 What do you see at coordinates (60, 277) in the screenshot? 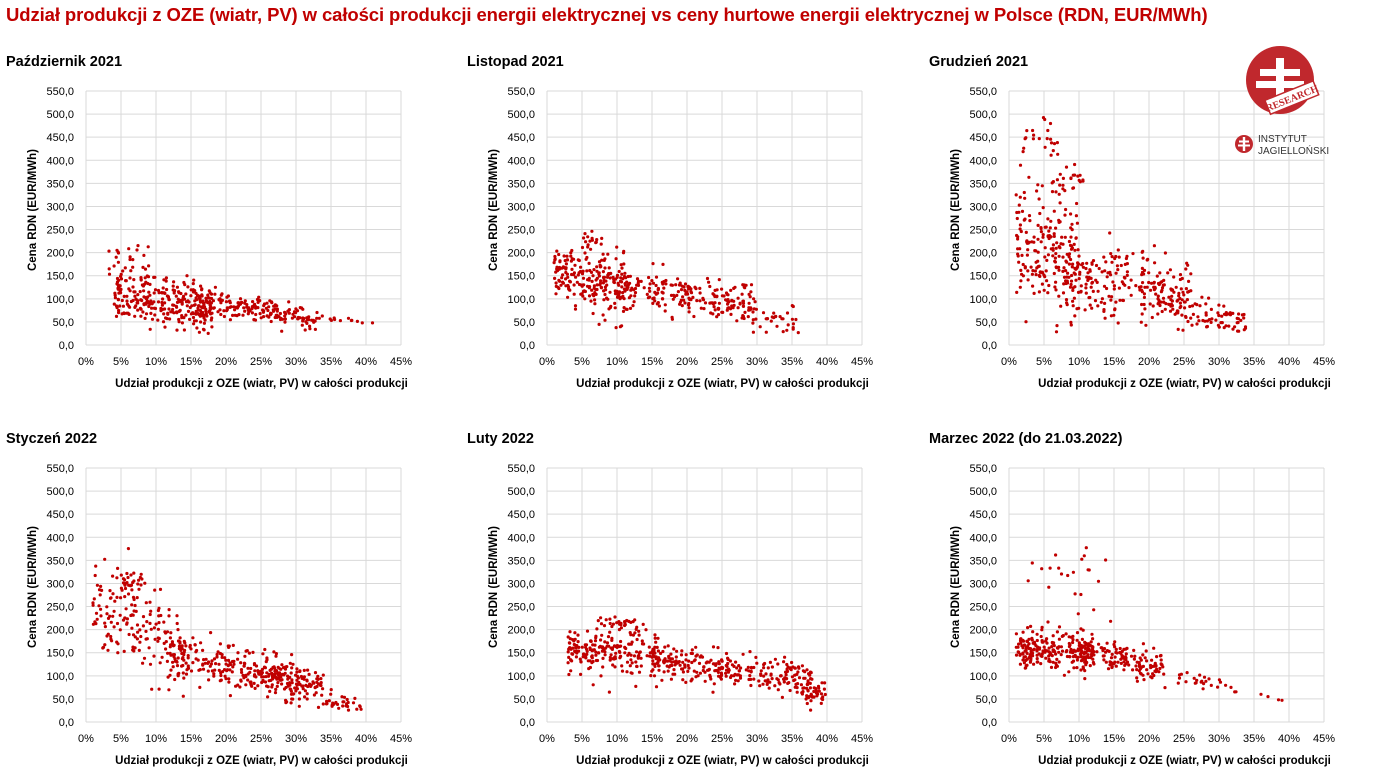
I see `y-tick-label: 150,0` at bounding box center [60, 277].